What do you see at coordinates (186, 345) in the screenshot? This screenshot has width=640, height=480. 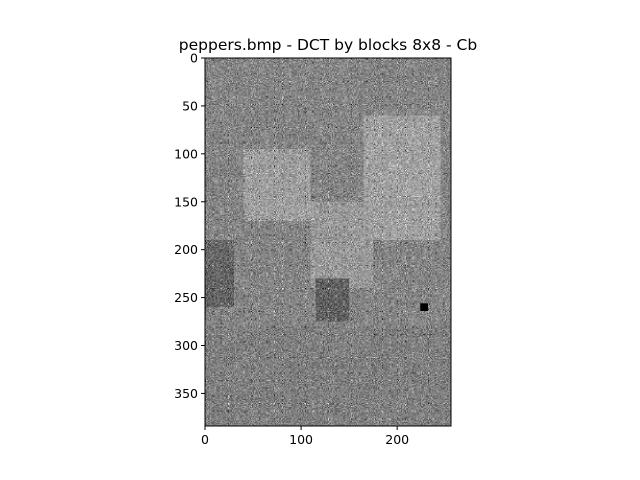 I see `y-tick-label: 300` at bounding box center [186, 345].